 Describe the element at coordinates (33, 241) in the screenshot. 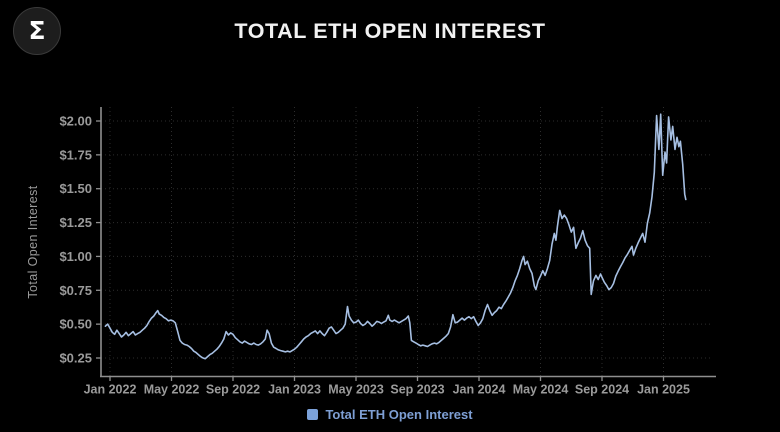

I see `y-axis-title: Total Open Interest` at that location.